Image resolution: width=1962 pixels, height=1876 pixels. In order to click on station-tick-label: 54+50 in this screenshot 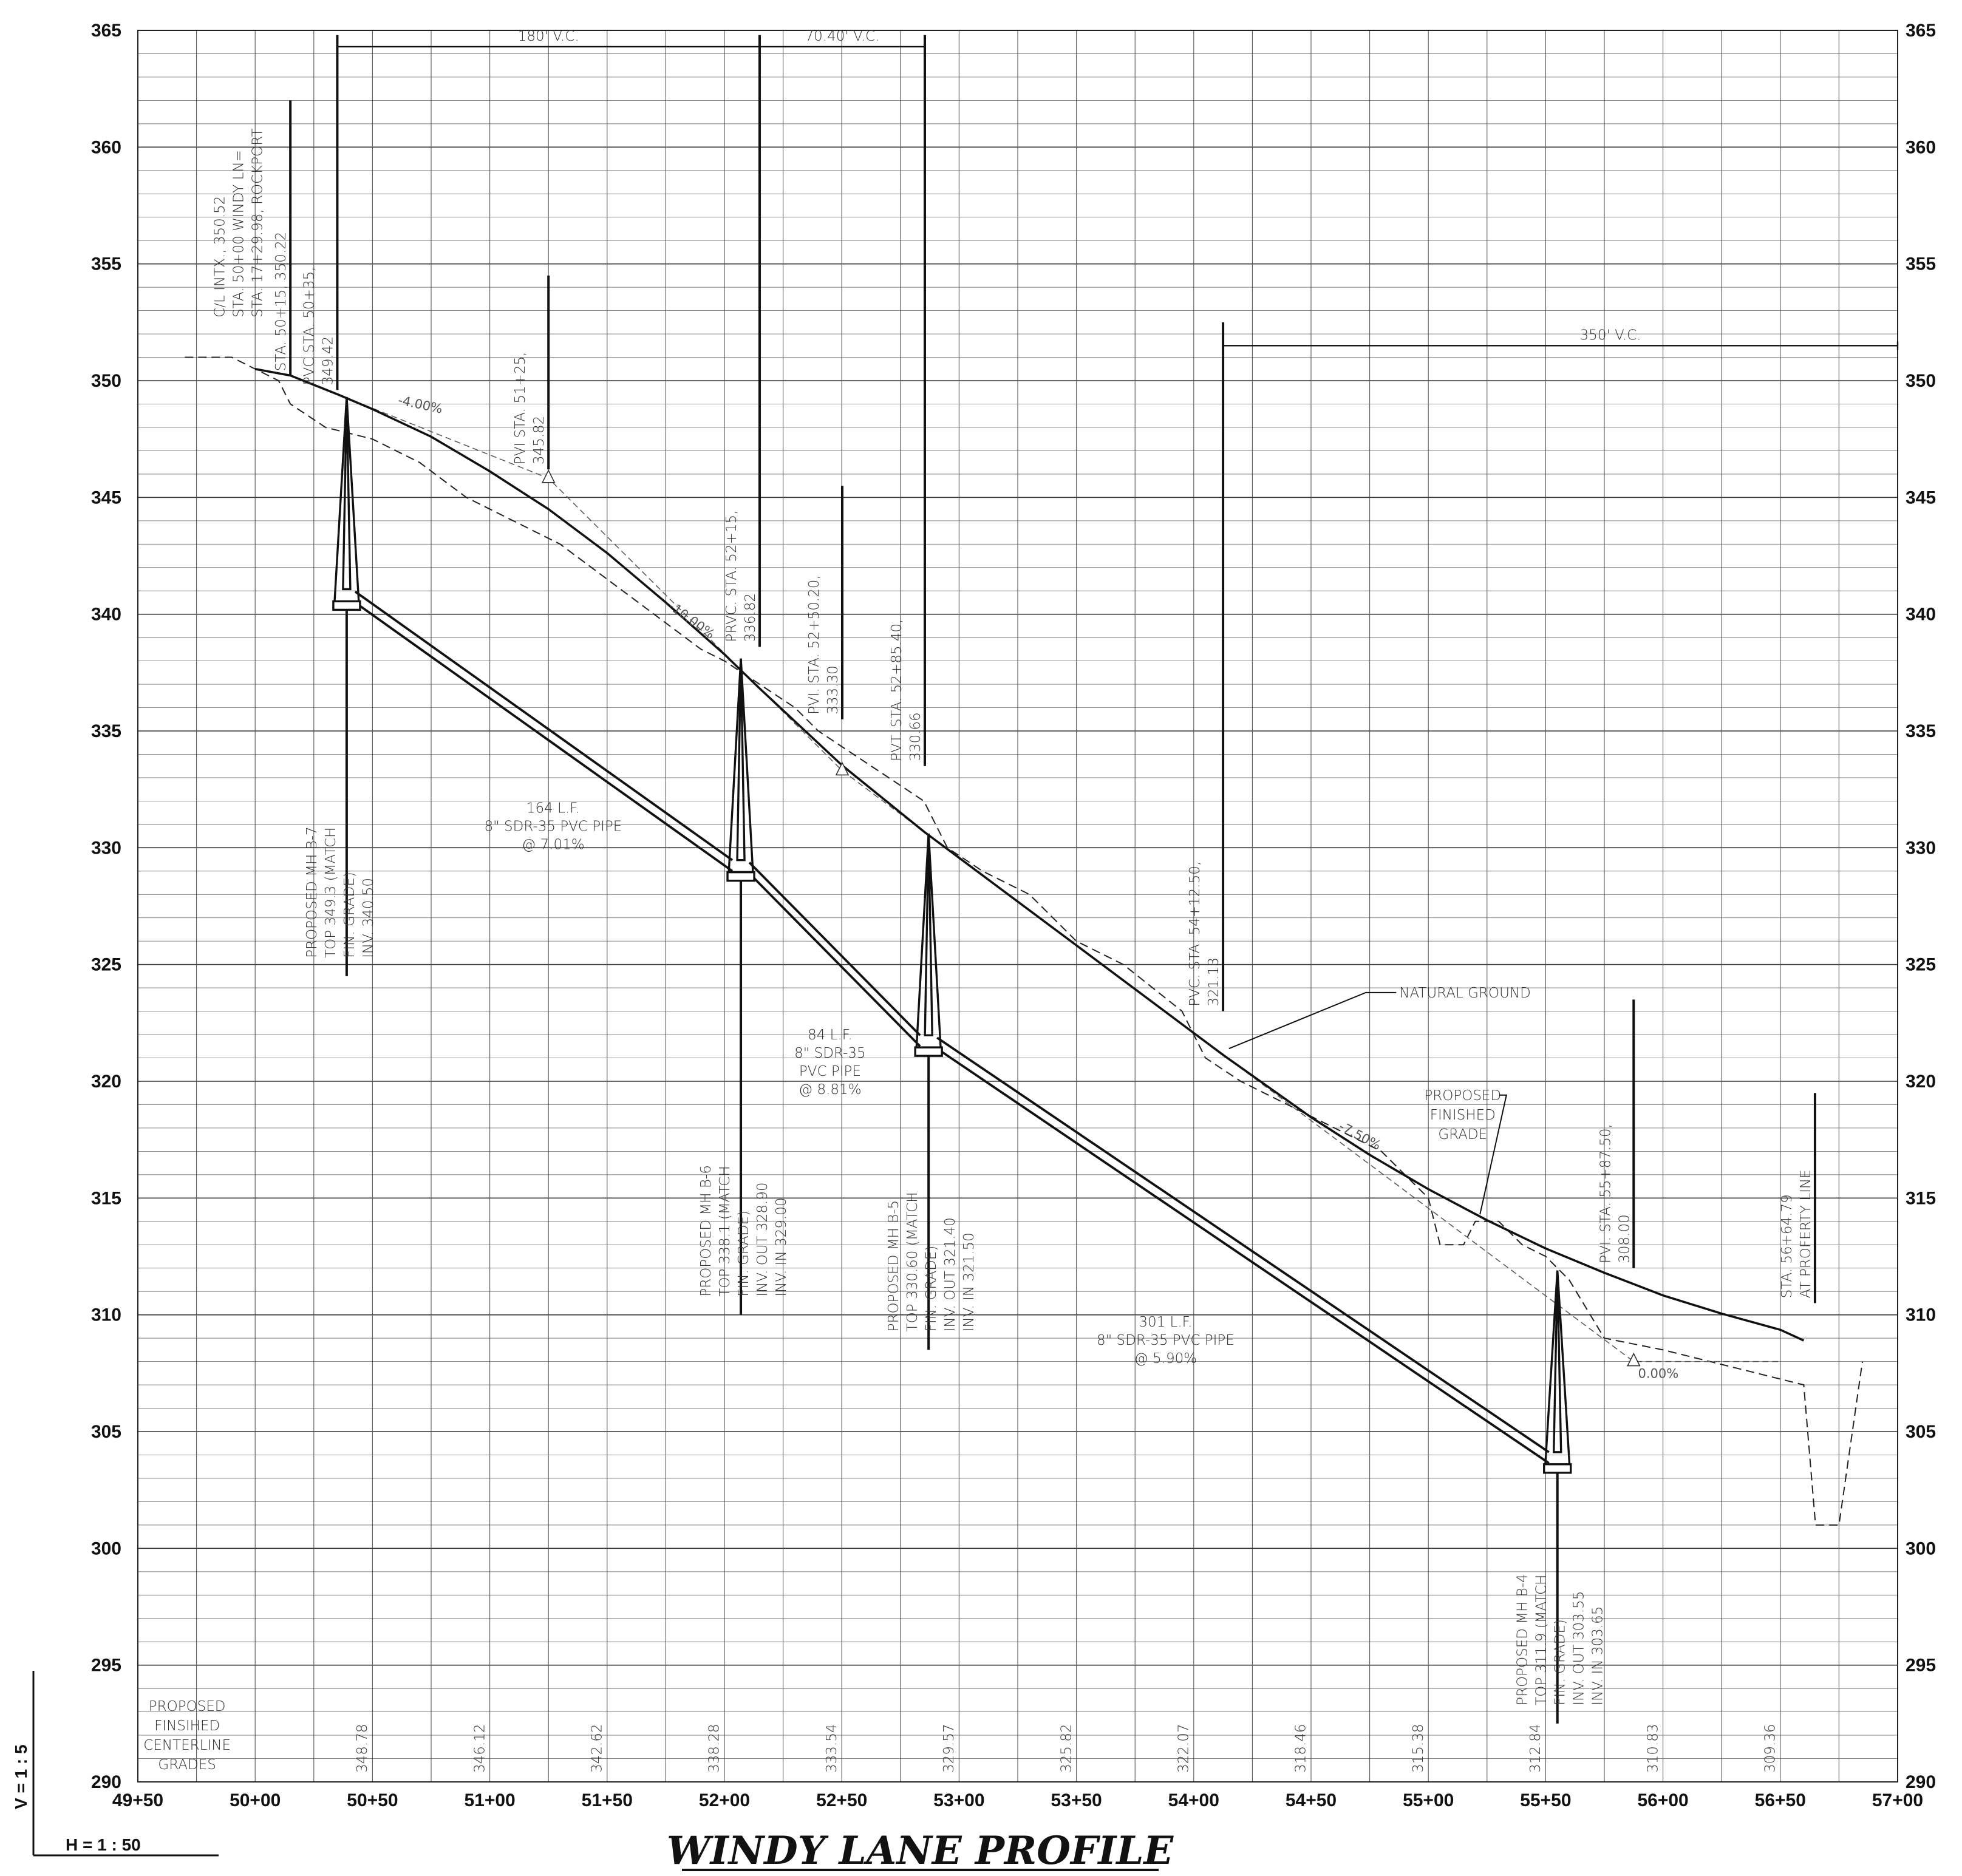, I will do `click(1311, 1800)`.